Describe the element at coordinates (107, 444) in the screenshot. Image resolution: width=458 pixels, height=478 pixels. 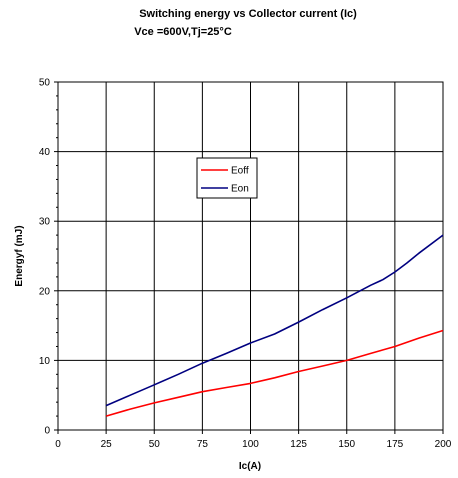
I see `x-tick-label: 25` at that location.